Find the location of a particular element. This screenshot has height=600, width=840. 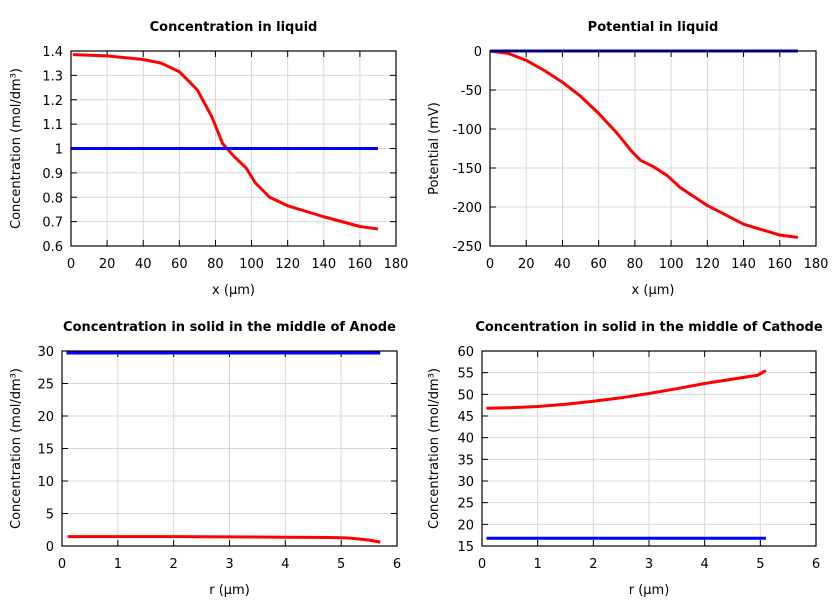

y-tick-label: 0.7 is located at coordinates (52, 223).